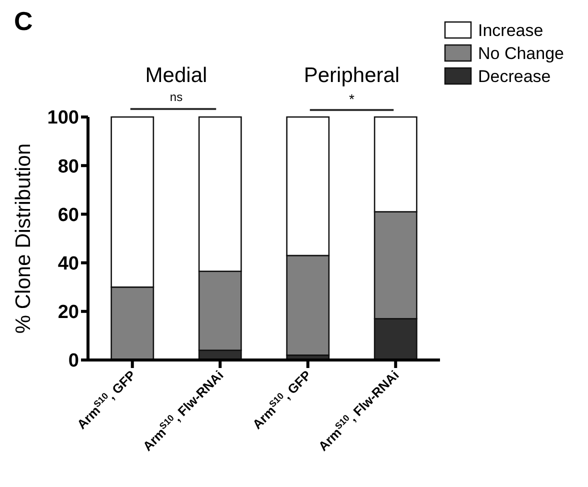  What do you see at coordinates (68, 263) in the screenshot?
I see `y-tick-label: 40` at bounding box center [68, 263].